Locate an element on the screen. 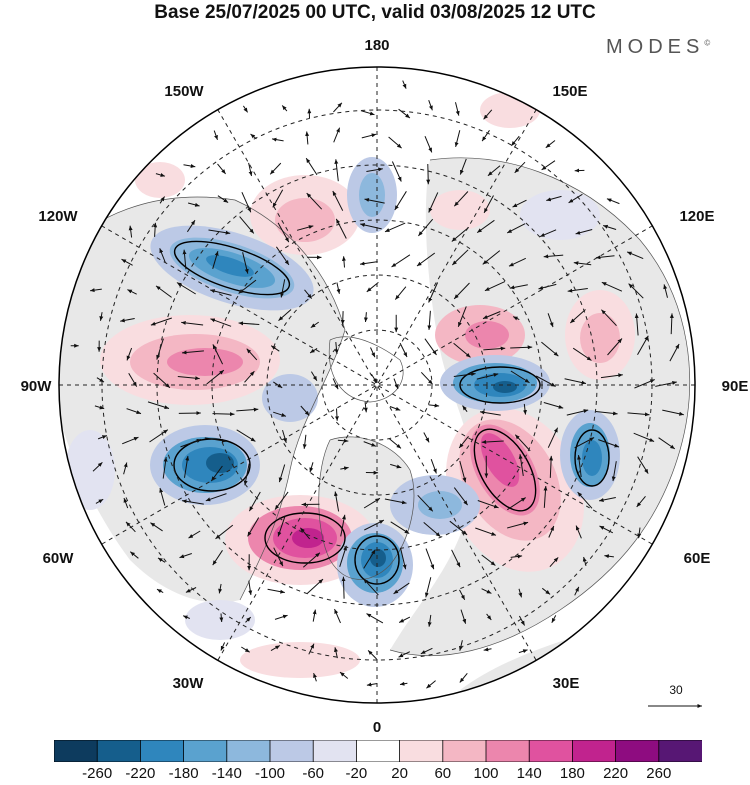  lon-label-60w: 60W is located at coordinates (59, 558).